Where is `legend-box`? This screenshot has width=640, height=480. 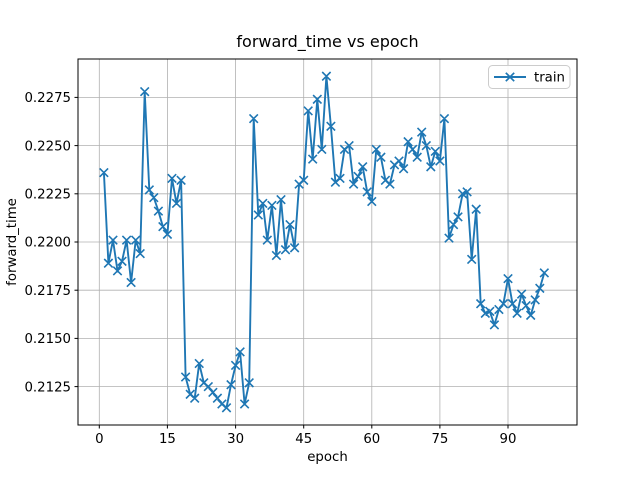 legend-box is located at coordinates (529, 77).